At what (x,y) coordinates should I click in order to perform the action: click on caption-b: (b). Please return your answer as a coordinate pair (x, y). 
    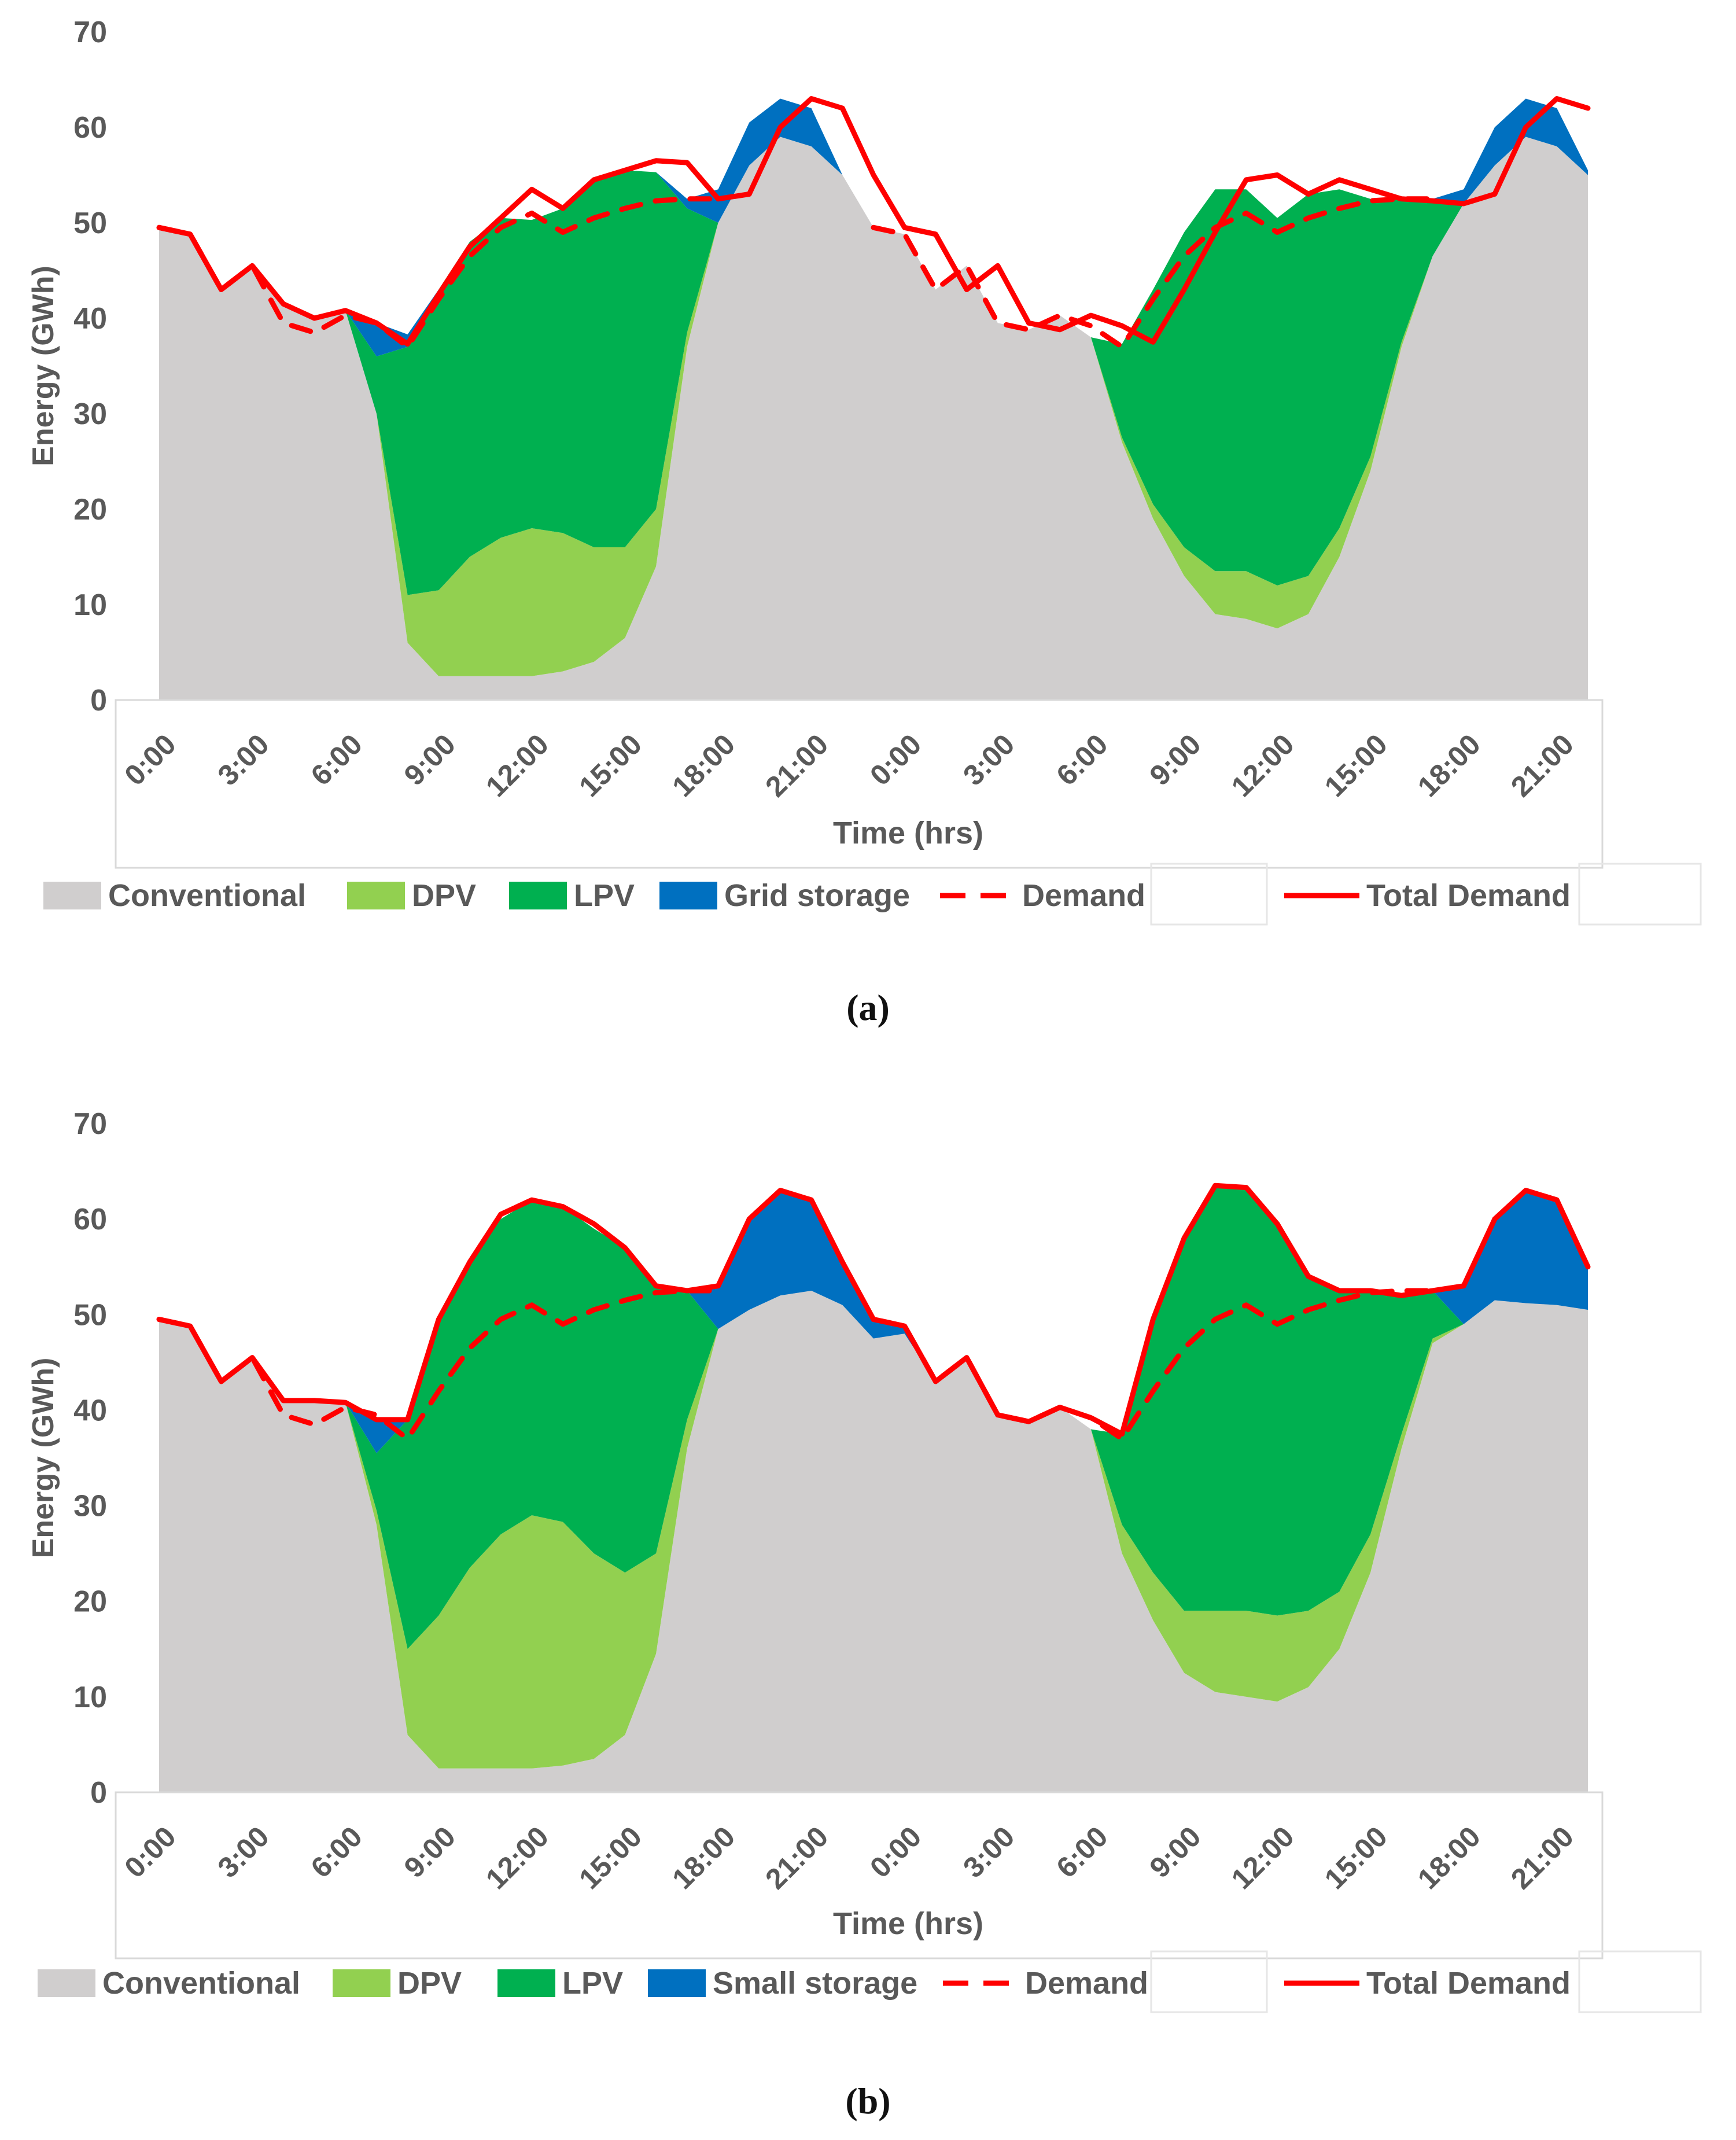
    Looking at the image, I should click on (868, 2100).